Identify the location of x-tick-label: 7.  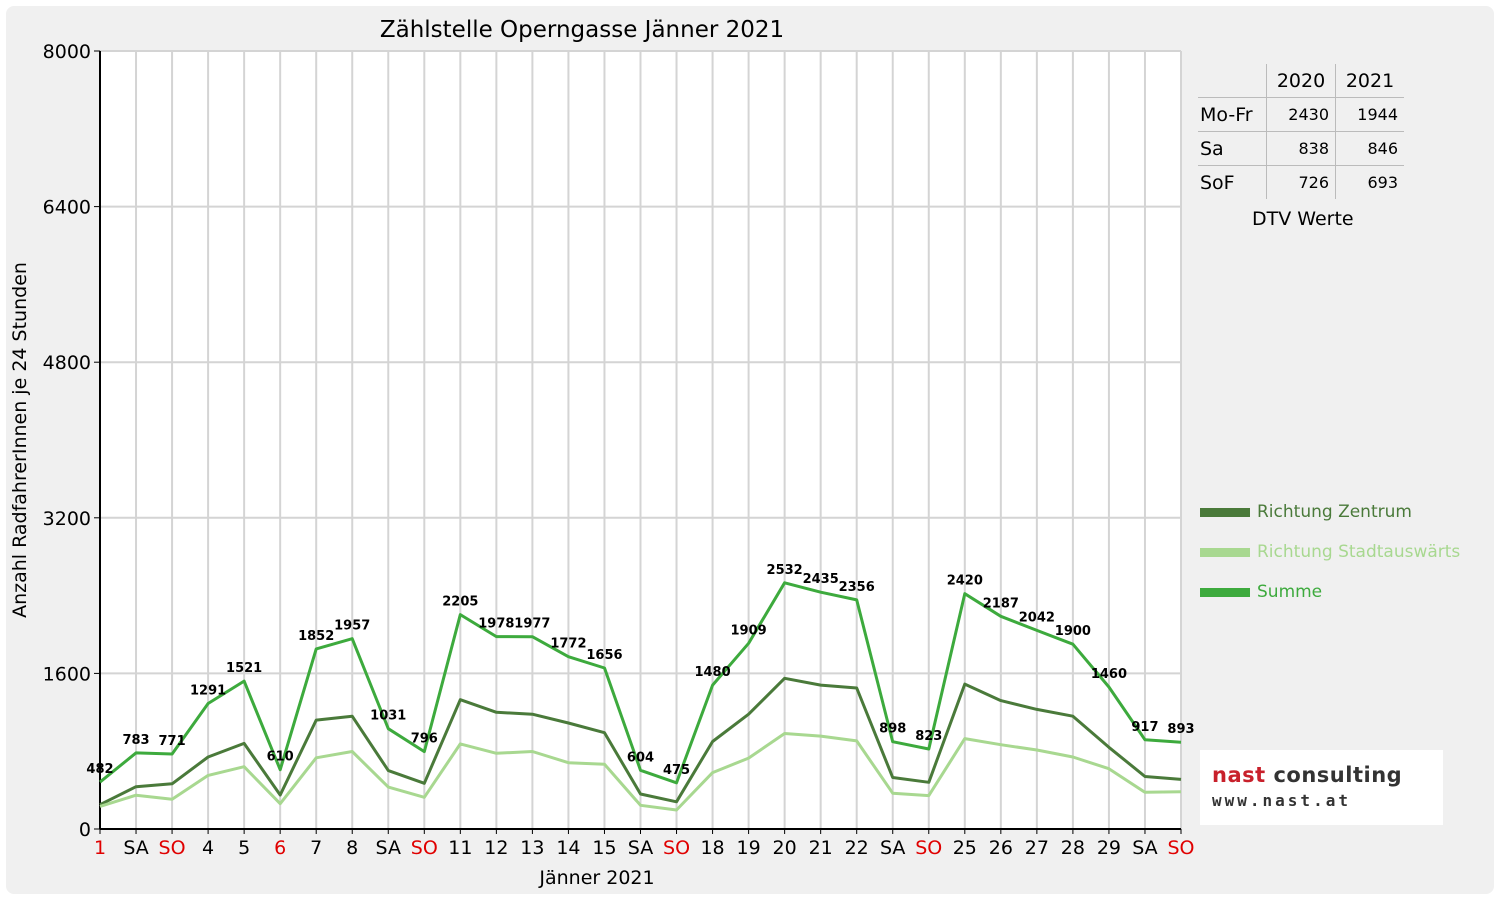
(316, 848).